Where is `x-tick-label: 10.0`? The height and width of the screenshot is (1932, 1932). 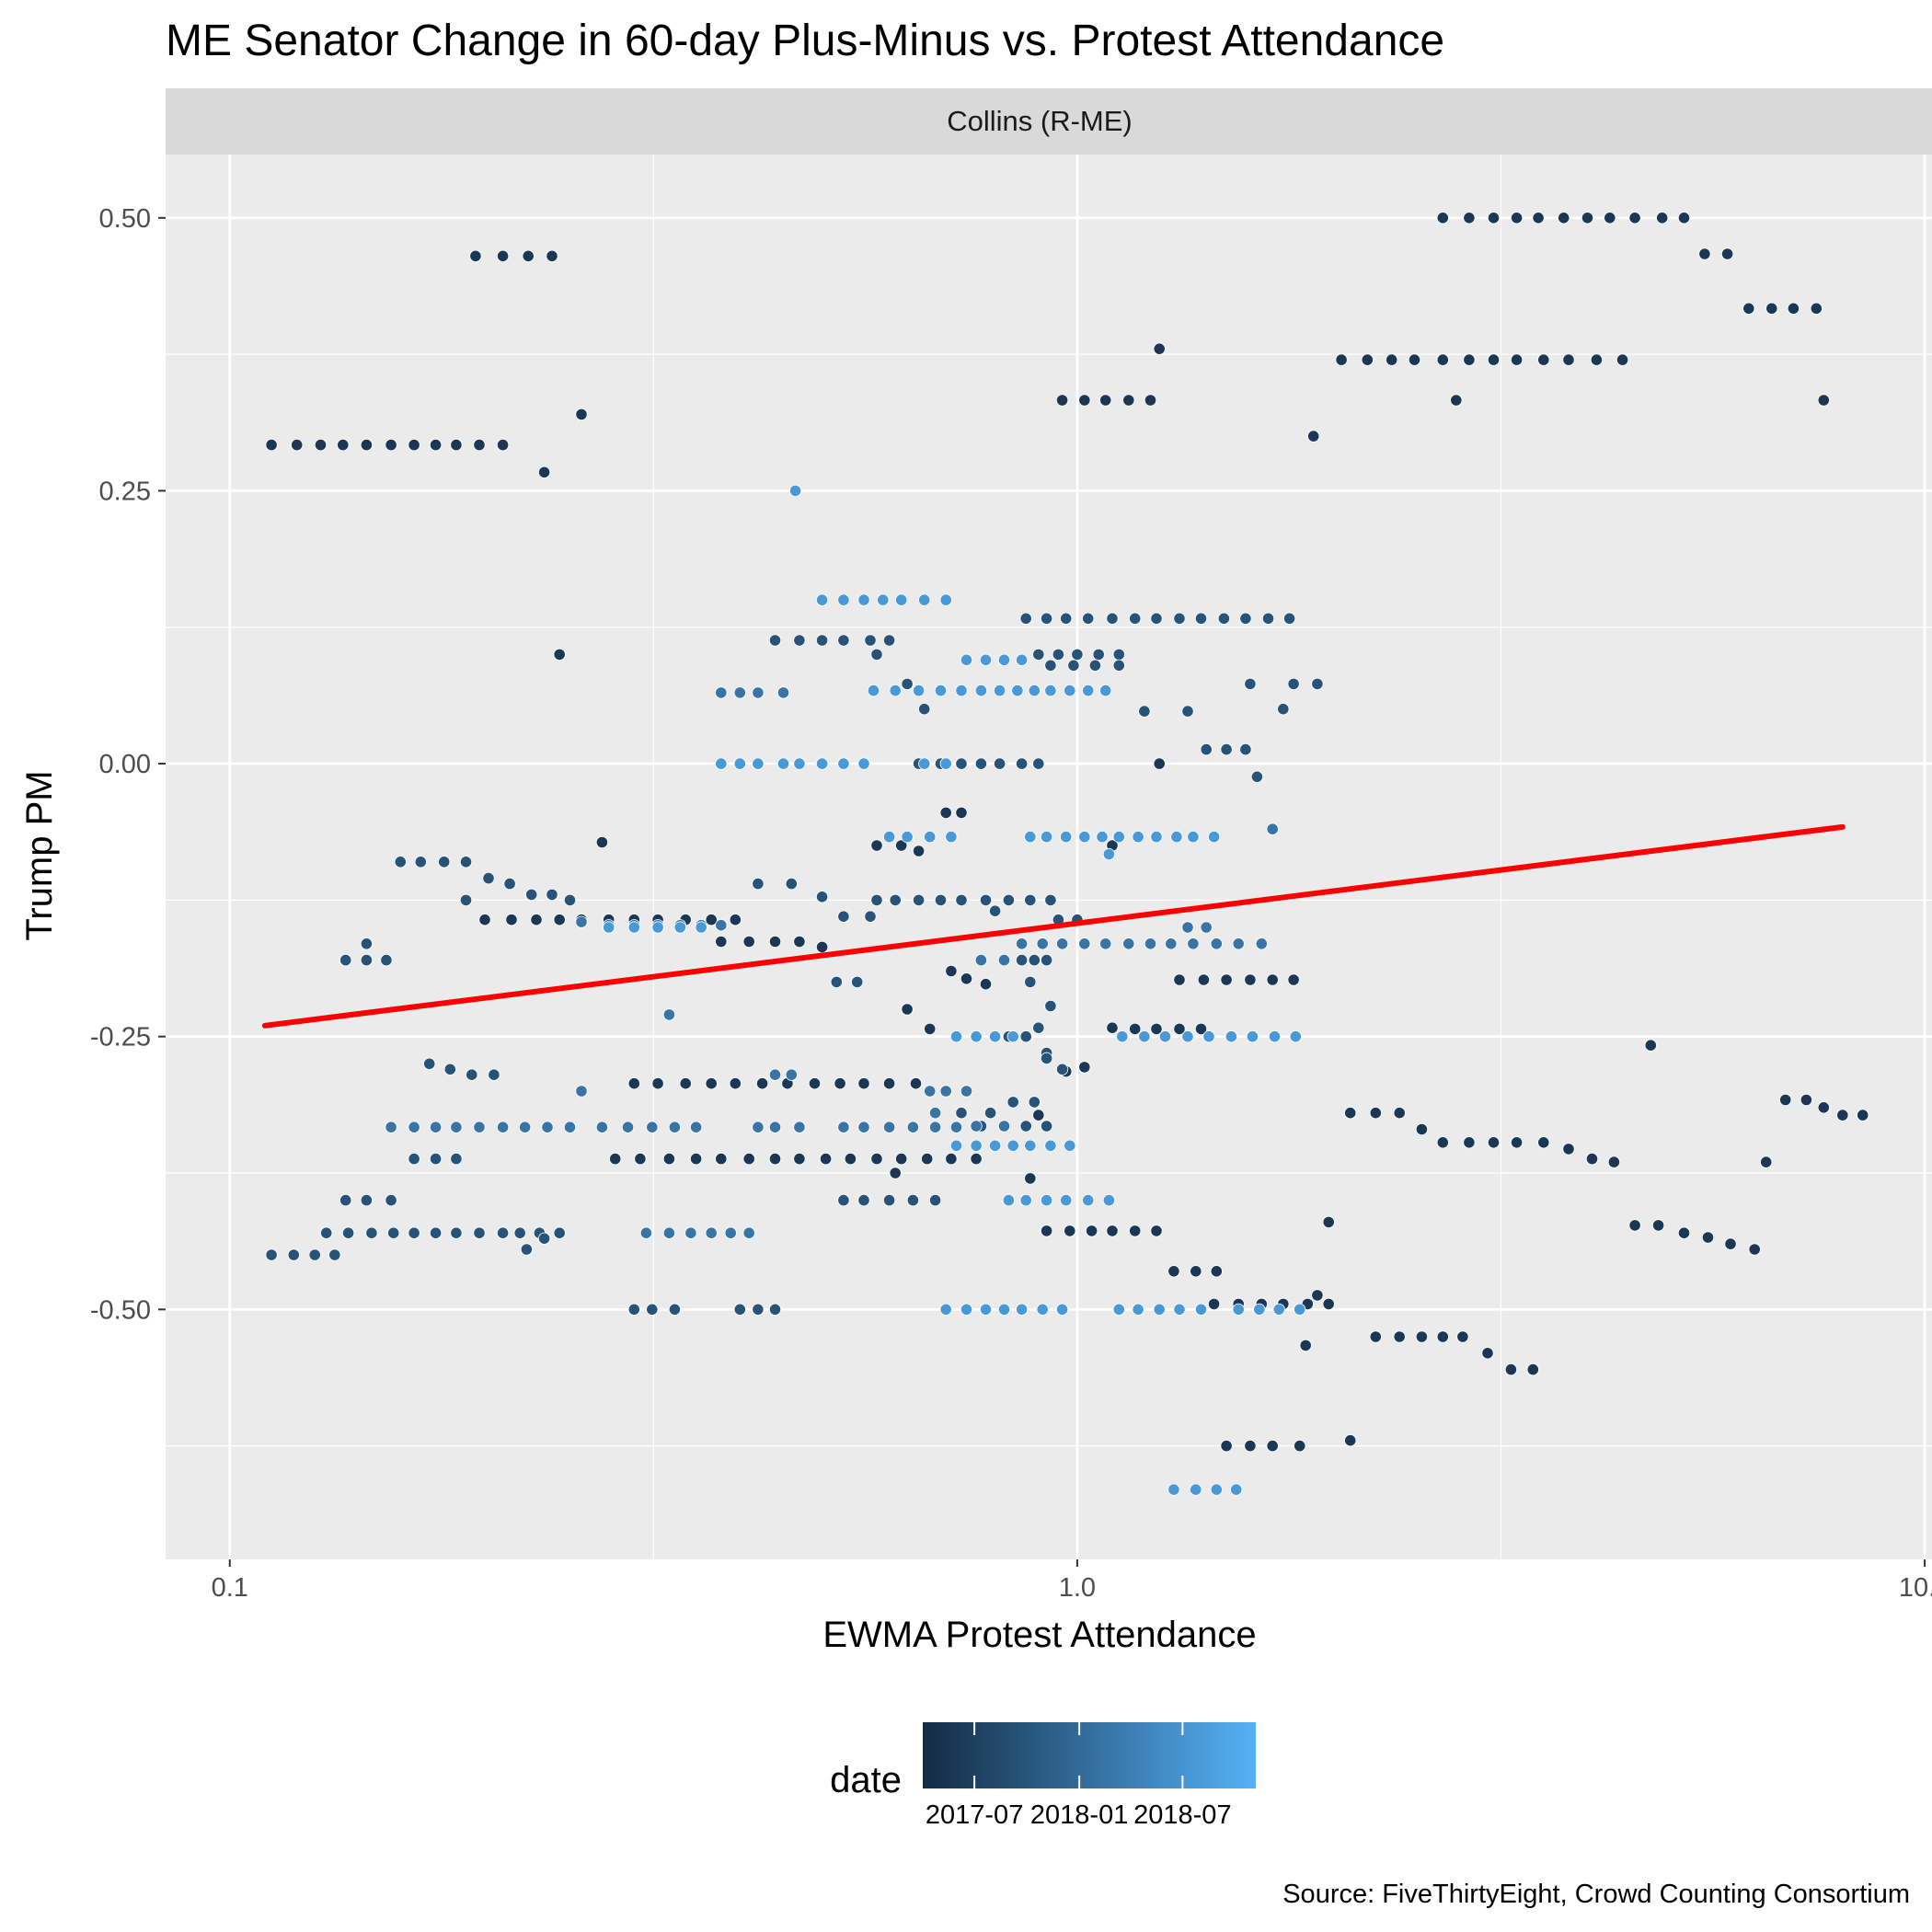 x-tick-label: 10.0 is located at coordinates (1915, 1588).